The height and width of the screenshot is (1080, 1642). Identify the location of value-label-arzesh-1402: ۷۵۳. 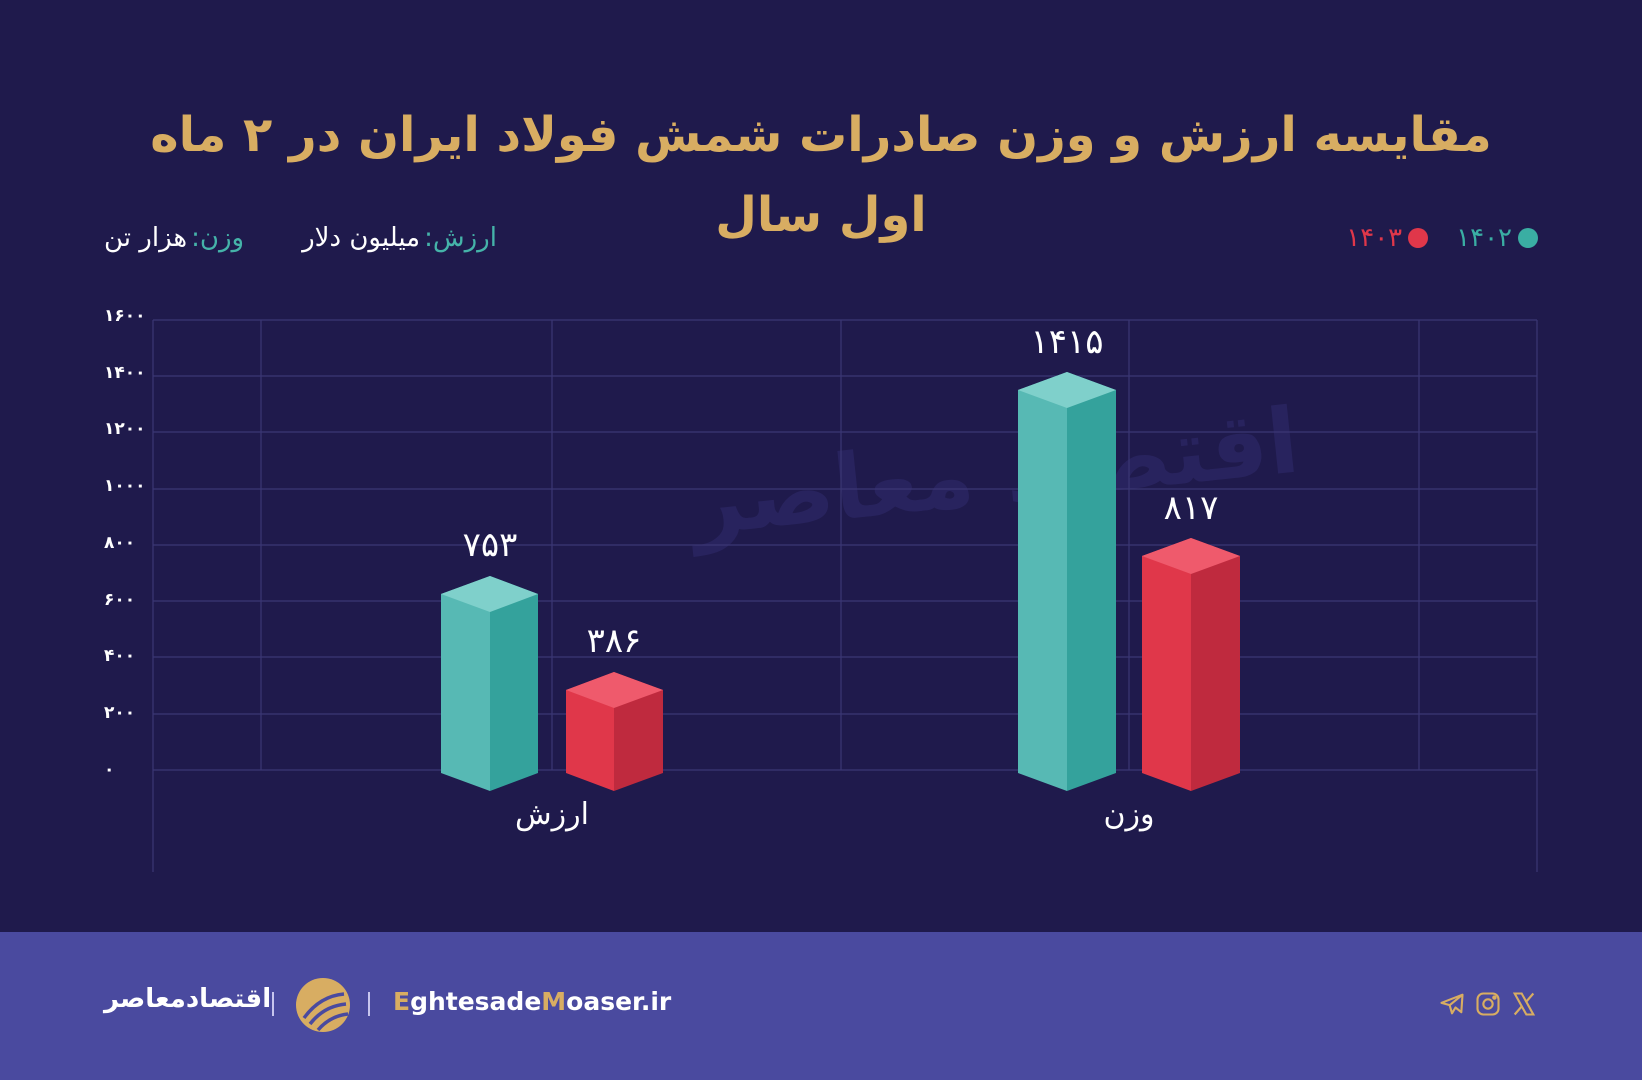
(490, 545).